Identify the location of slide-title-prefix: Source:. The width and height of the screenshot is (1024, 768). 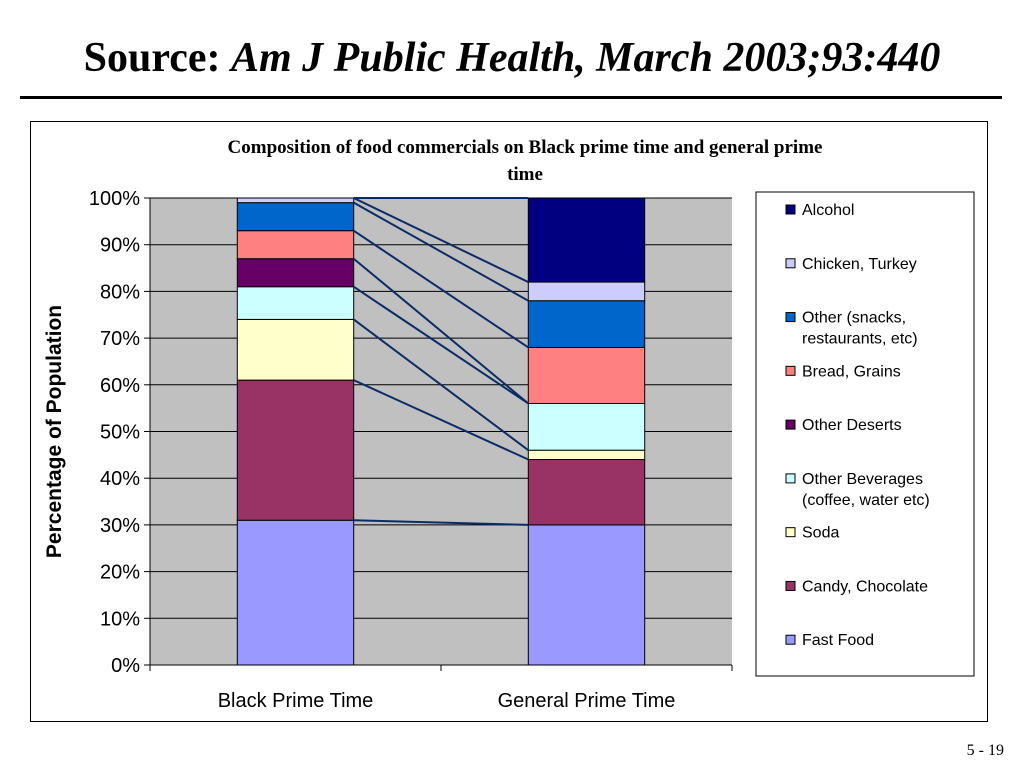
(152, 58).